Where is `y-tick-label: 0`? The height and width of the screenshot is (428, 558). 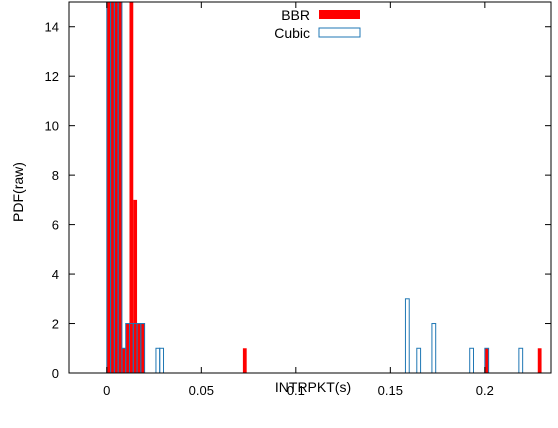 y-tick-label: 0 is located at coordinates (55, 373).